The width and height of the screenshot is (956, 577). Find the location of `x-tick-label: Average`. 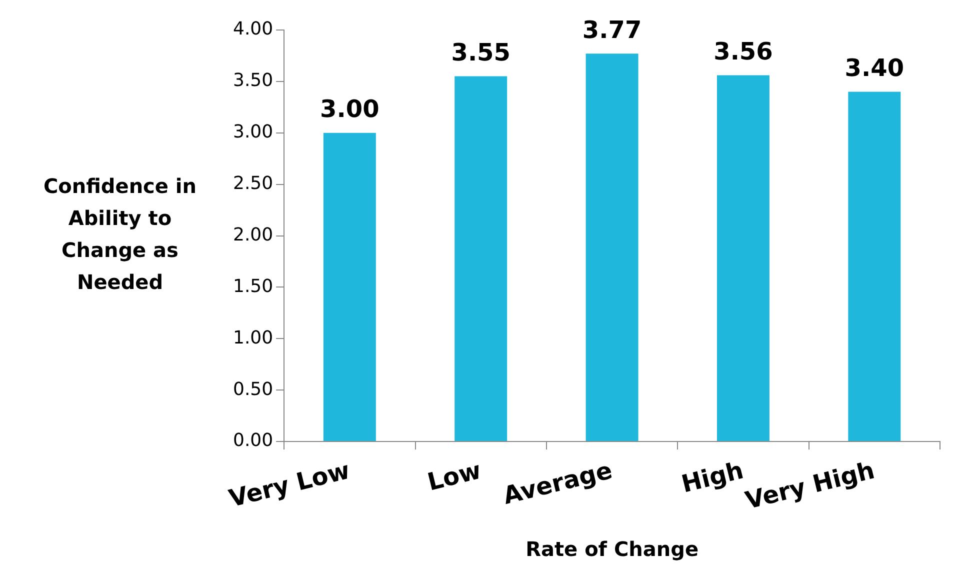

x-tick-label: Average is located at coordinates (557, 483).